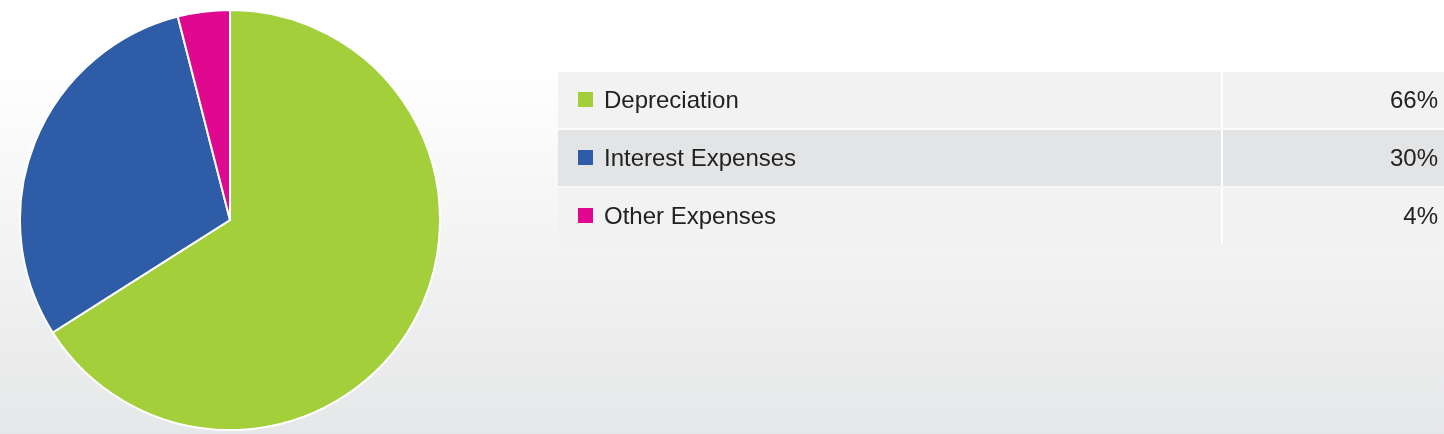  I want to click on data-label: 4%, so click(1420, 215).